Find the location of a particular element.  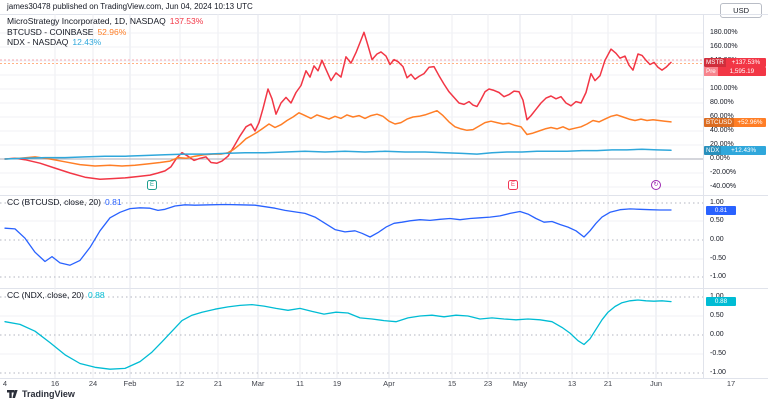

price-axis-border is located at coordinates (703, 196).